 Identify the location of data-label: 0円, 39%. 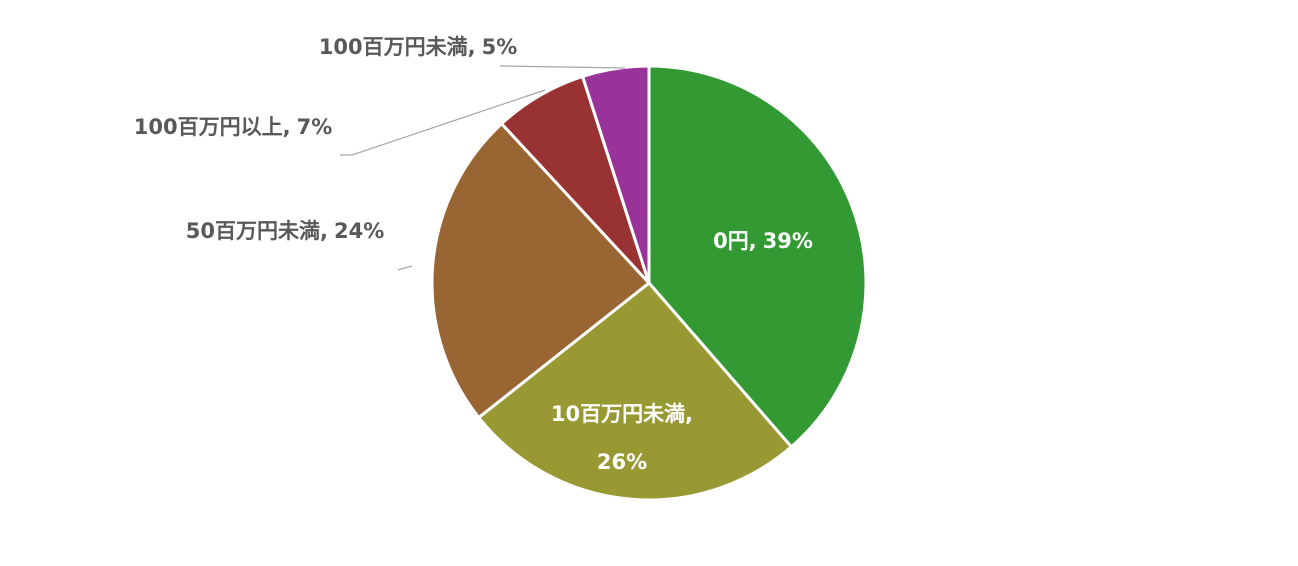
(763, 241).